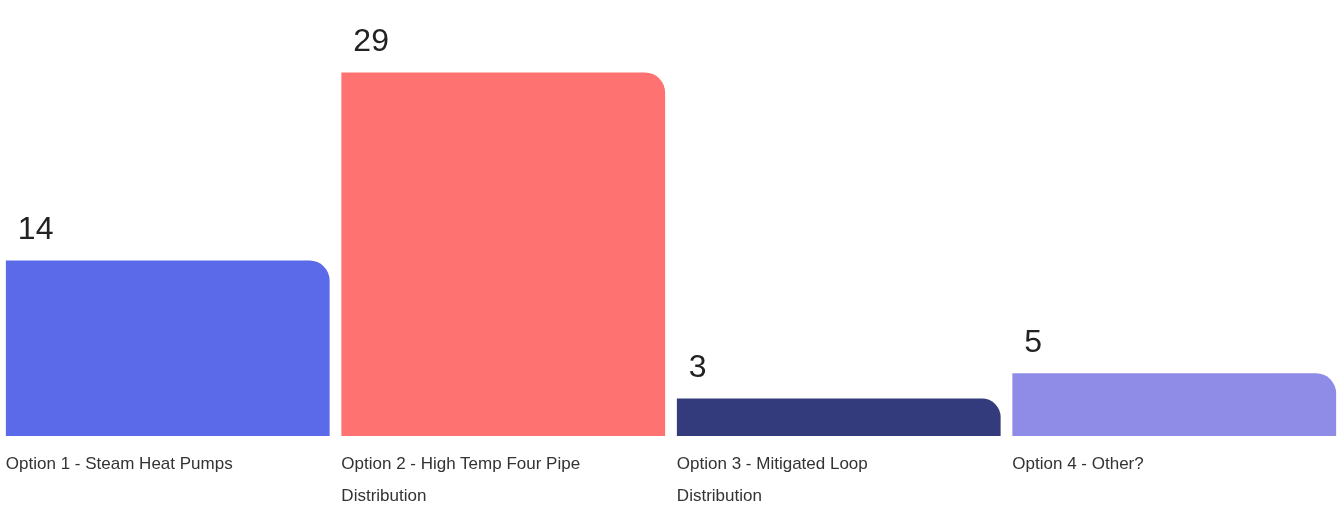 The height and width of the screenshot is (511, 1342). I want to click on data-label: 5, so click(1033, 341).